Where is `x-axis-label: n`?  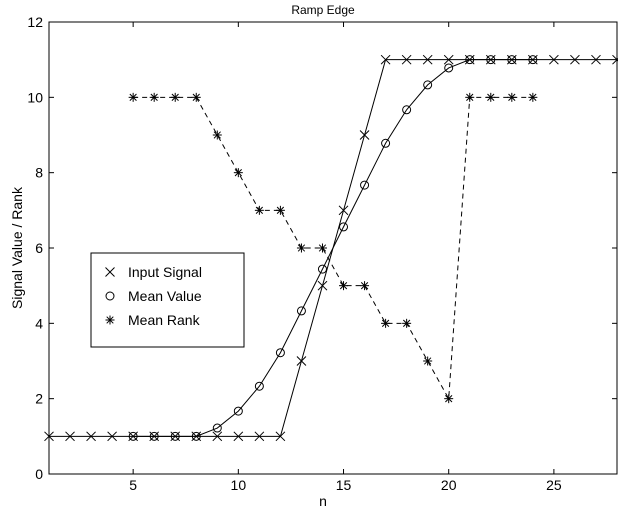 x-axis-label: n is located at coordinates (323, 501).